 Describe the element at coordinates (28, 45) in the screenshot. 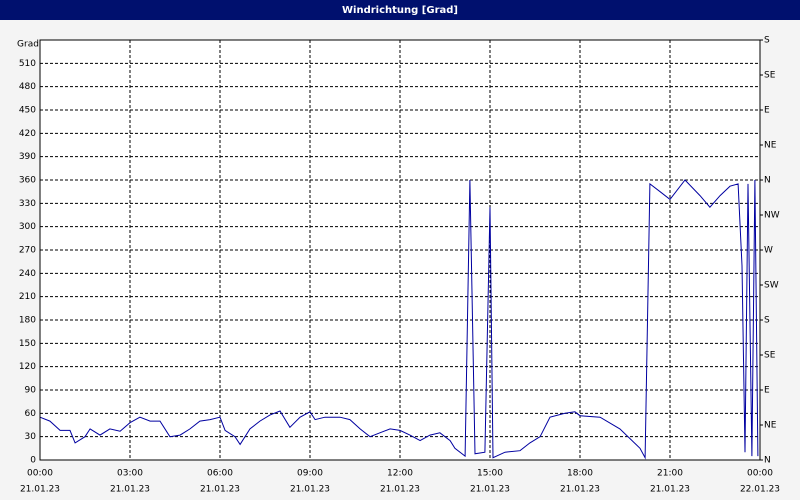

I see `y-axis-label: Grad` at that location.